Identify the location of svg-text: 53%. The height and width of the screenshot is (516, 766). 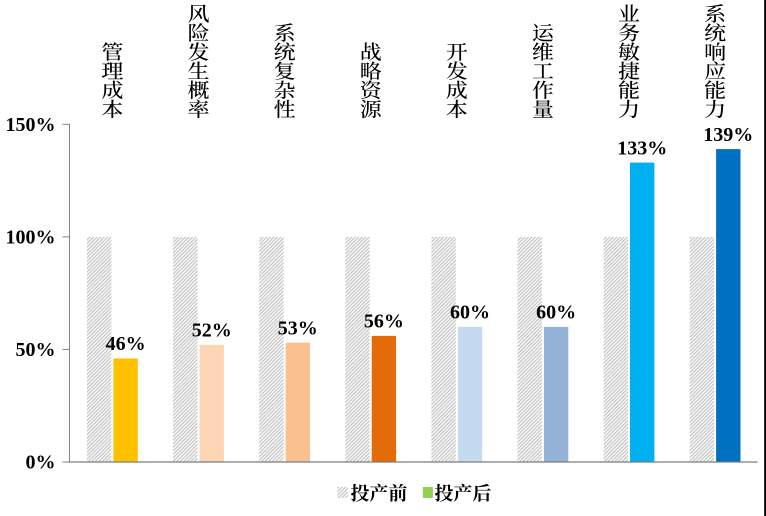
(298, 328).